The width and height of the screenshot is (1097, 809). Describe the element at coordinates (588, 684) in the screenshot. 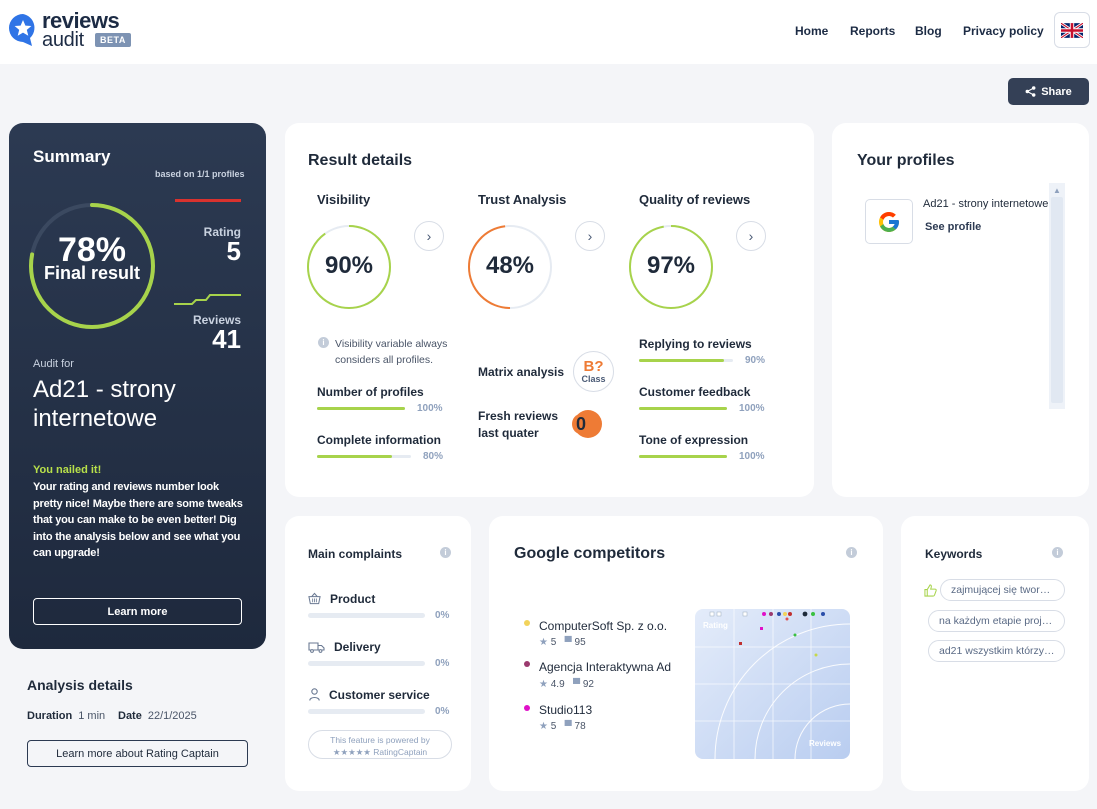

I see `competitor-reviews: 92` at that location.